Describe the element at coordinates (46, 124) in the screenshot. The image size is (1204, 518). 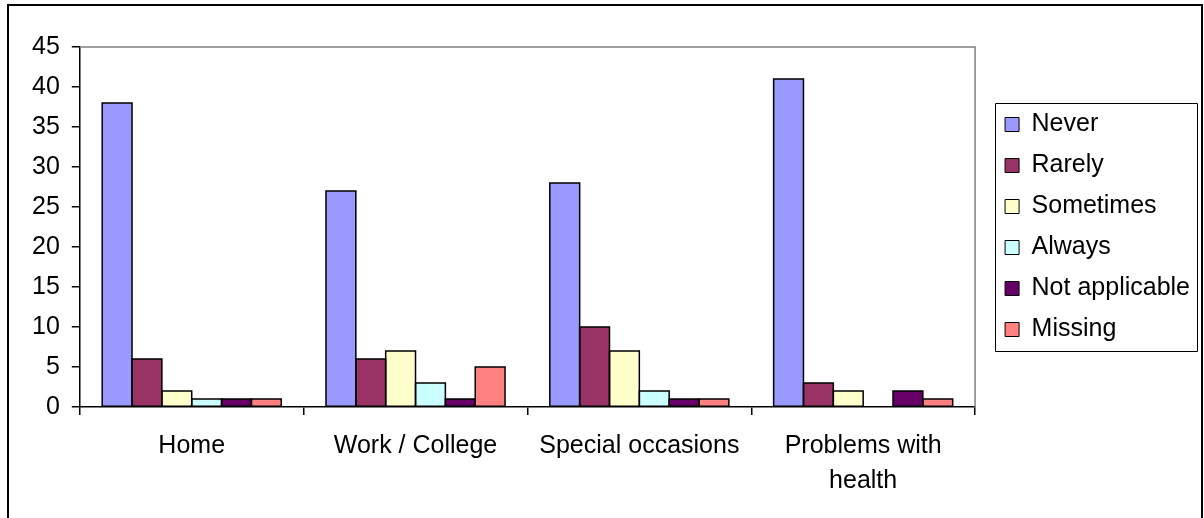
I see `y-tick-label: 35` at that location.